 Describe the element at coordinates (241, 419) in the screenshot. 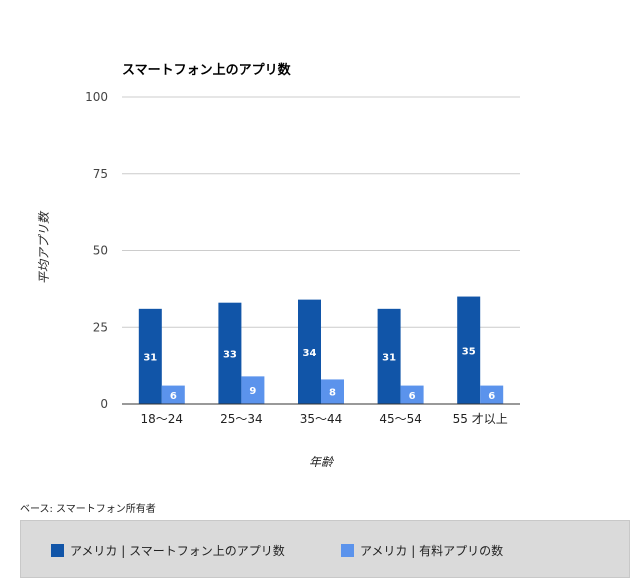

I see `category-label: 25〜34` at that location.